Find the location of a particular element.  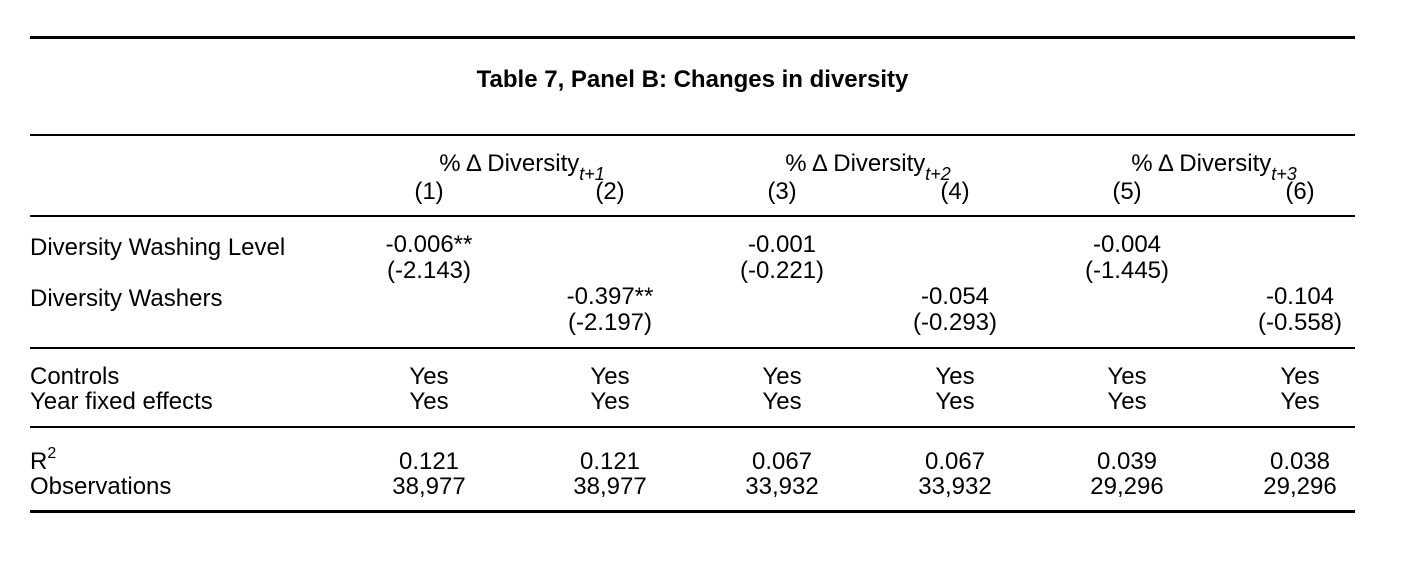

column-number: (5) is located at coordinates (1127, 191).